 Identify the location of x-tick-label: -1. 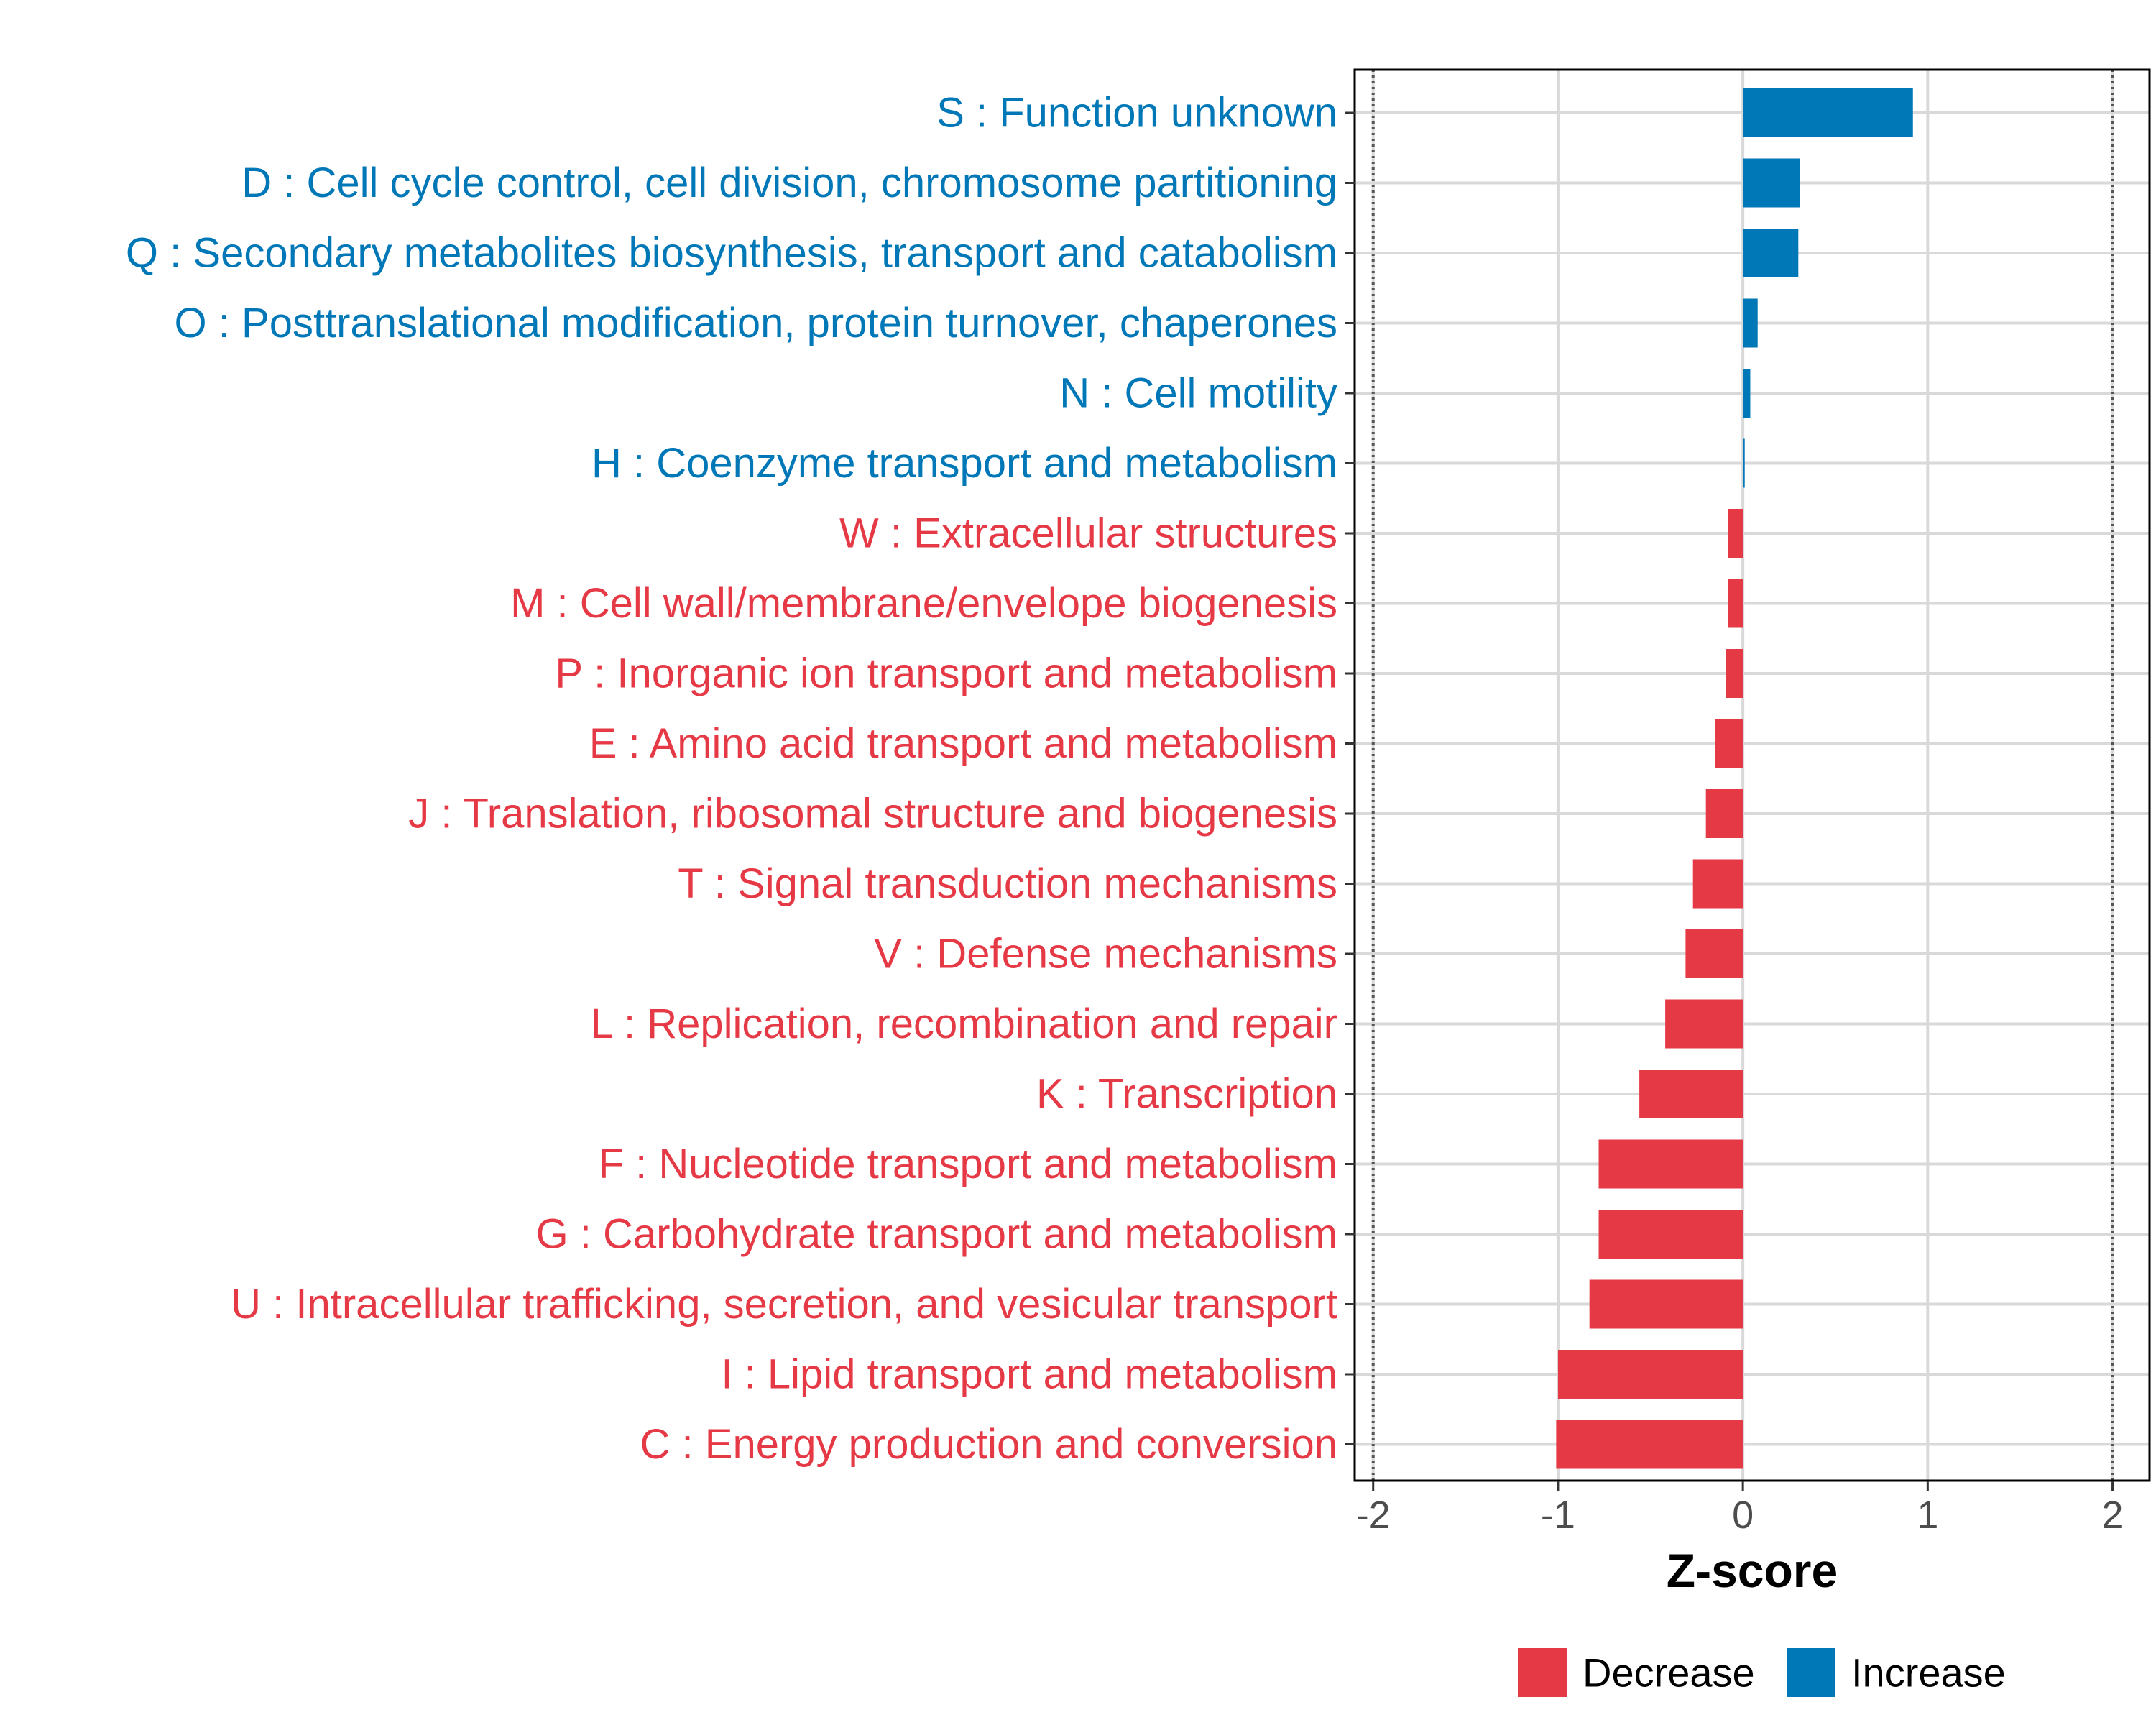
(1558, 1515).